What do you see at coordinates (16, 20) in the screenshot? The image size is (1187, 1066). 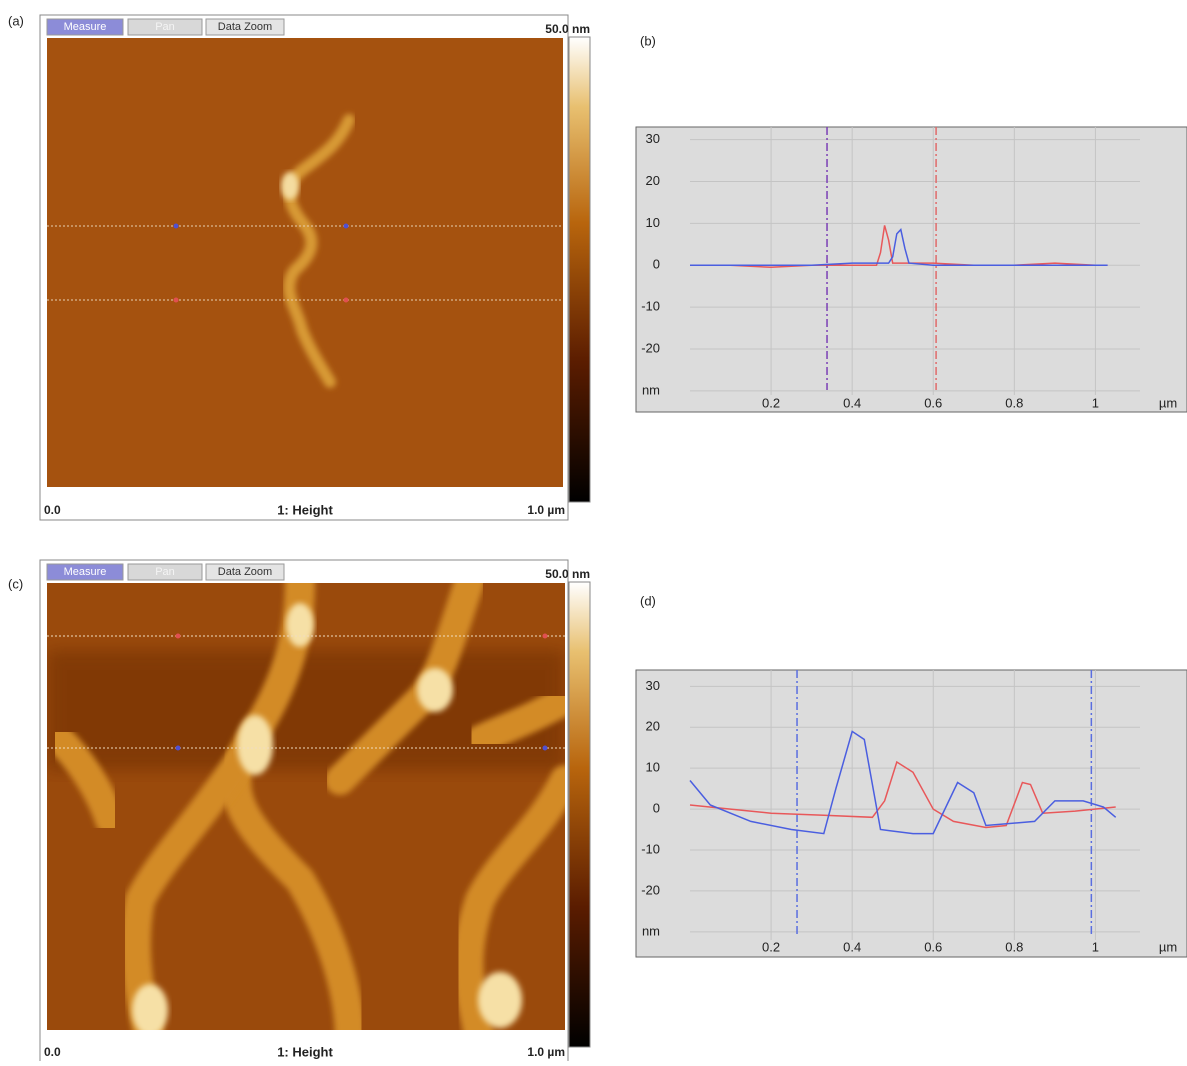 I see `panel-label: (a)` at bounding box center [16, 20].